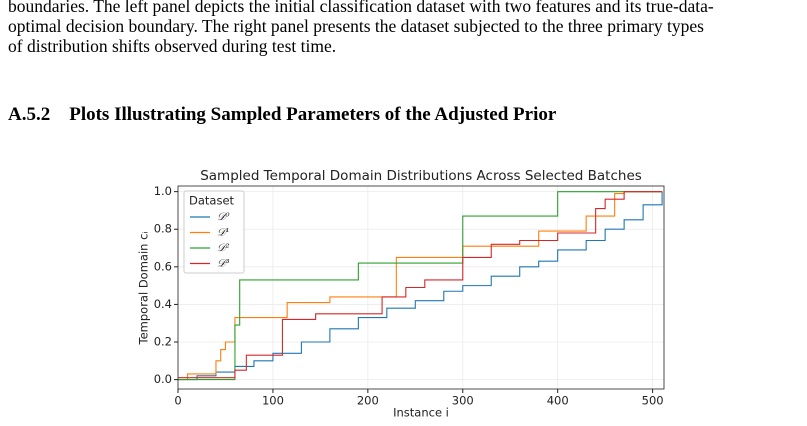  I want to click on legend-label: 𝒟⁰, so click(223, 217).